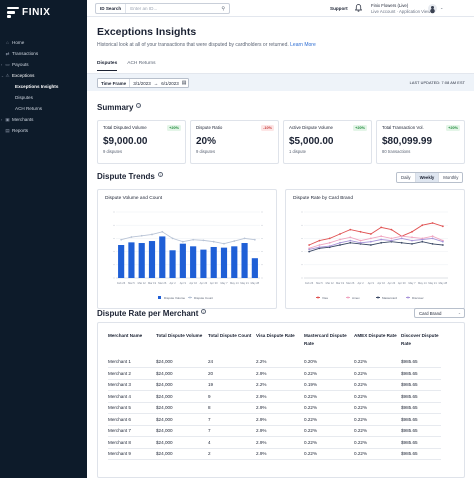 Image resolution: width=474 pixels, height=478 pixels. Describe the element at coordinates (339, 8) in the screenshot. I see `support-link: Support` at that location.